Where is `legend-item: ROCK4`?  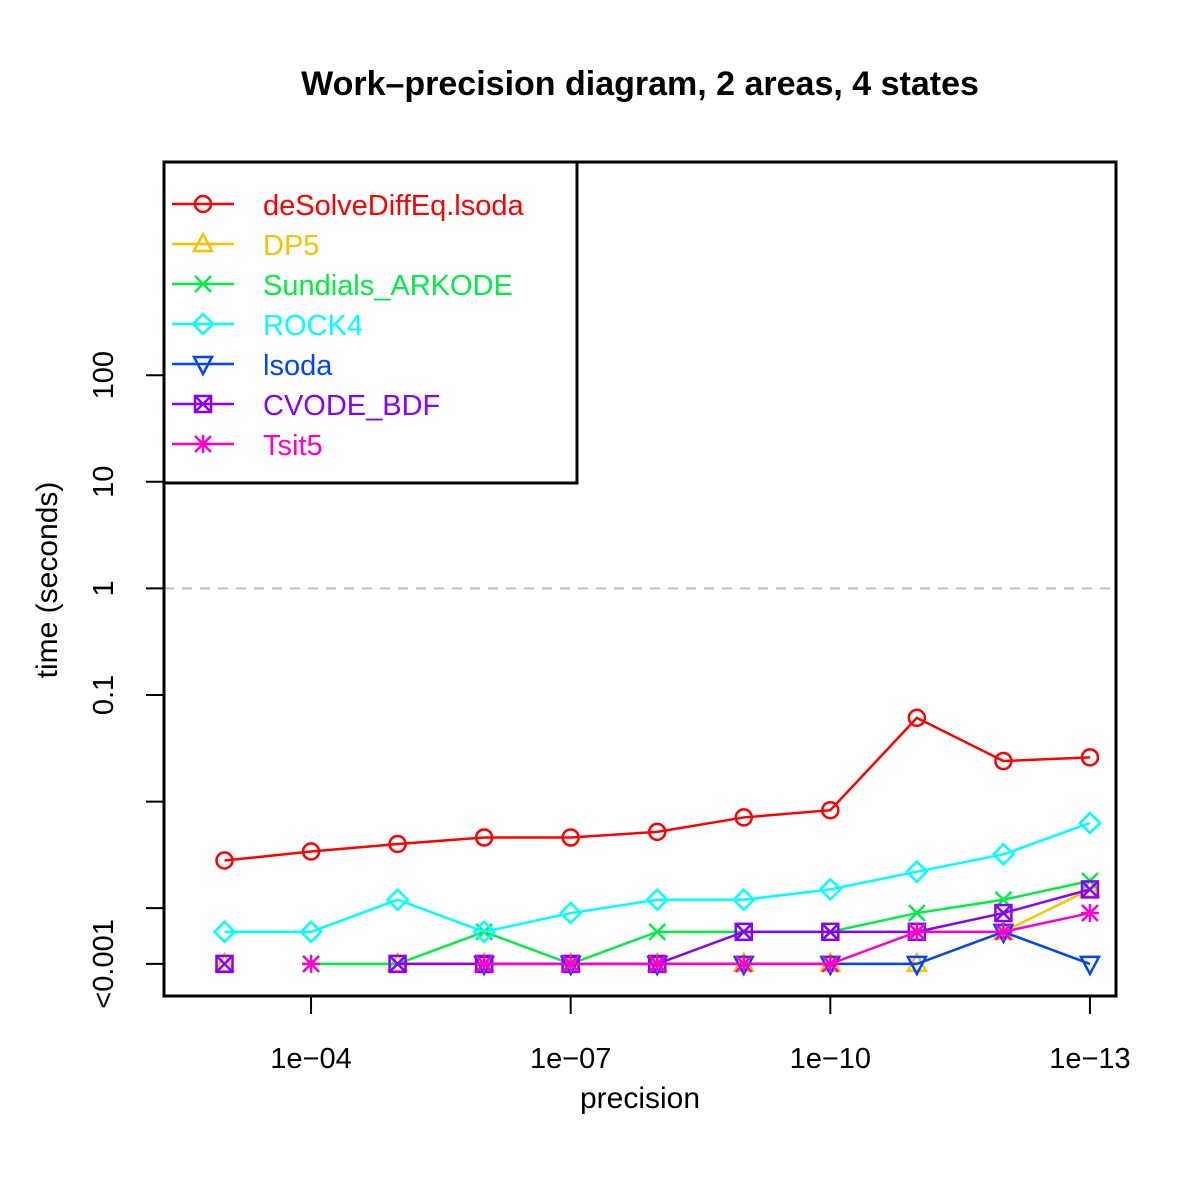 legend-item: ROCK4 is located at coordinates (267, 326).